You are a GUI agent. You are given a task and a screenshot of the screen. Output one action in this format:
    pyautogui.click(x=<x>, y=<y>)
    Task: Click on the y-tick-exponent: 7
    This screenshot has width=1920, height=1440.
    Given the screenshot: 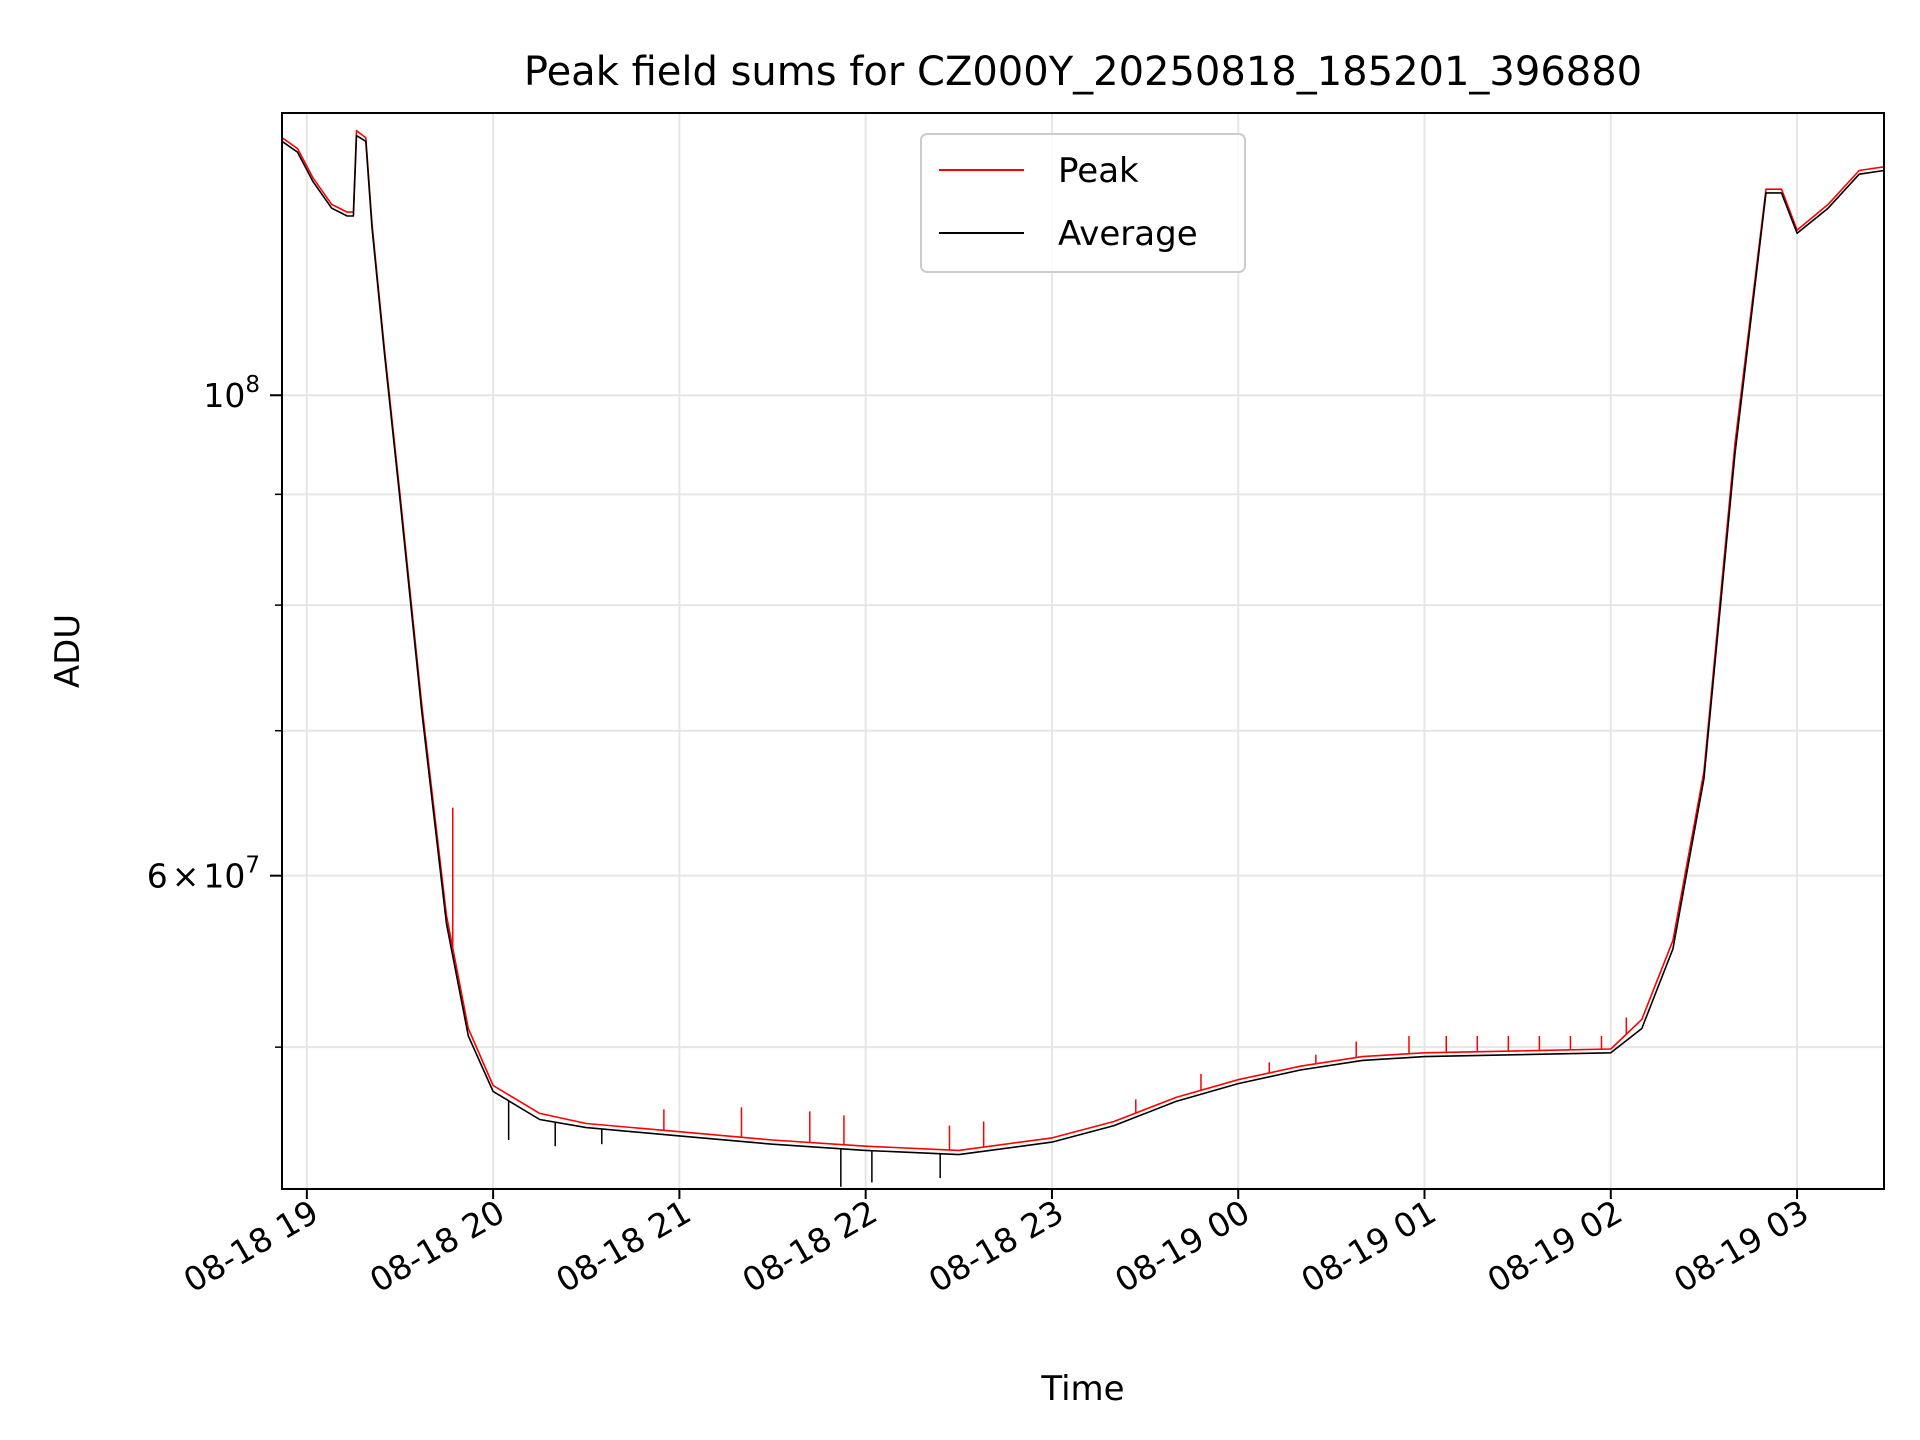 What is the action you would take?
    pyautogui.click(x=252, y=866)
    